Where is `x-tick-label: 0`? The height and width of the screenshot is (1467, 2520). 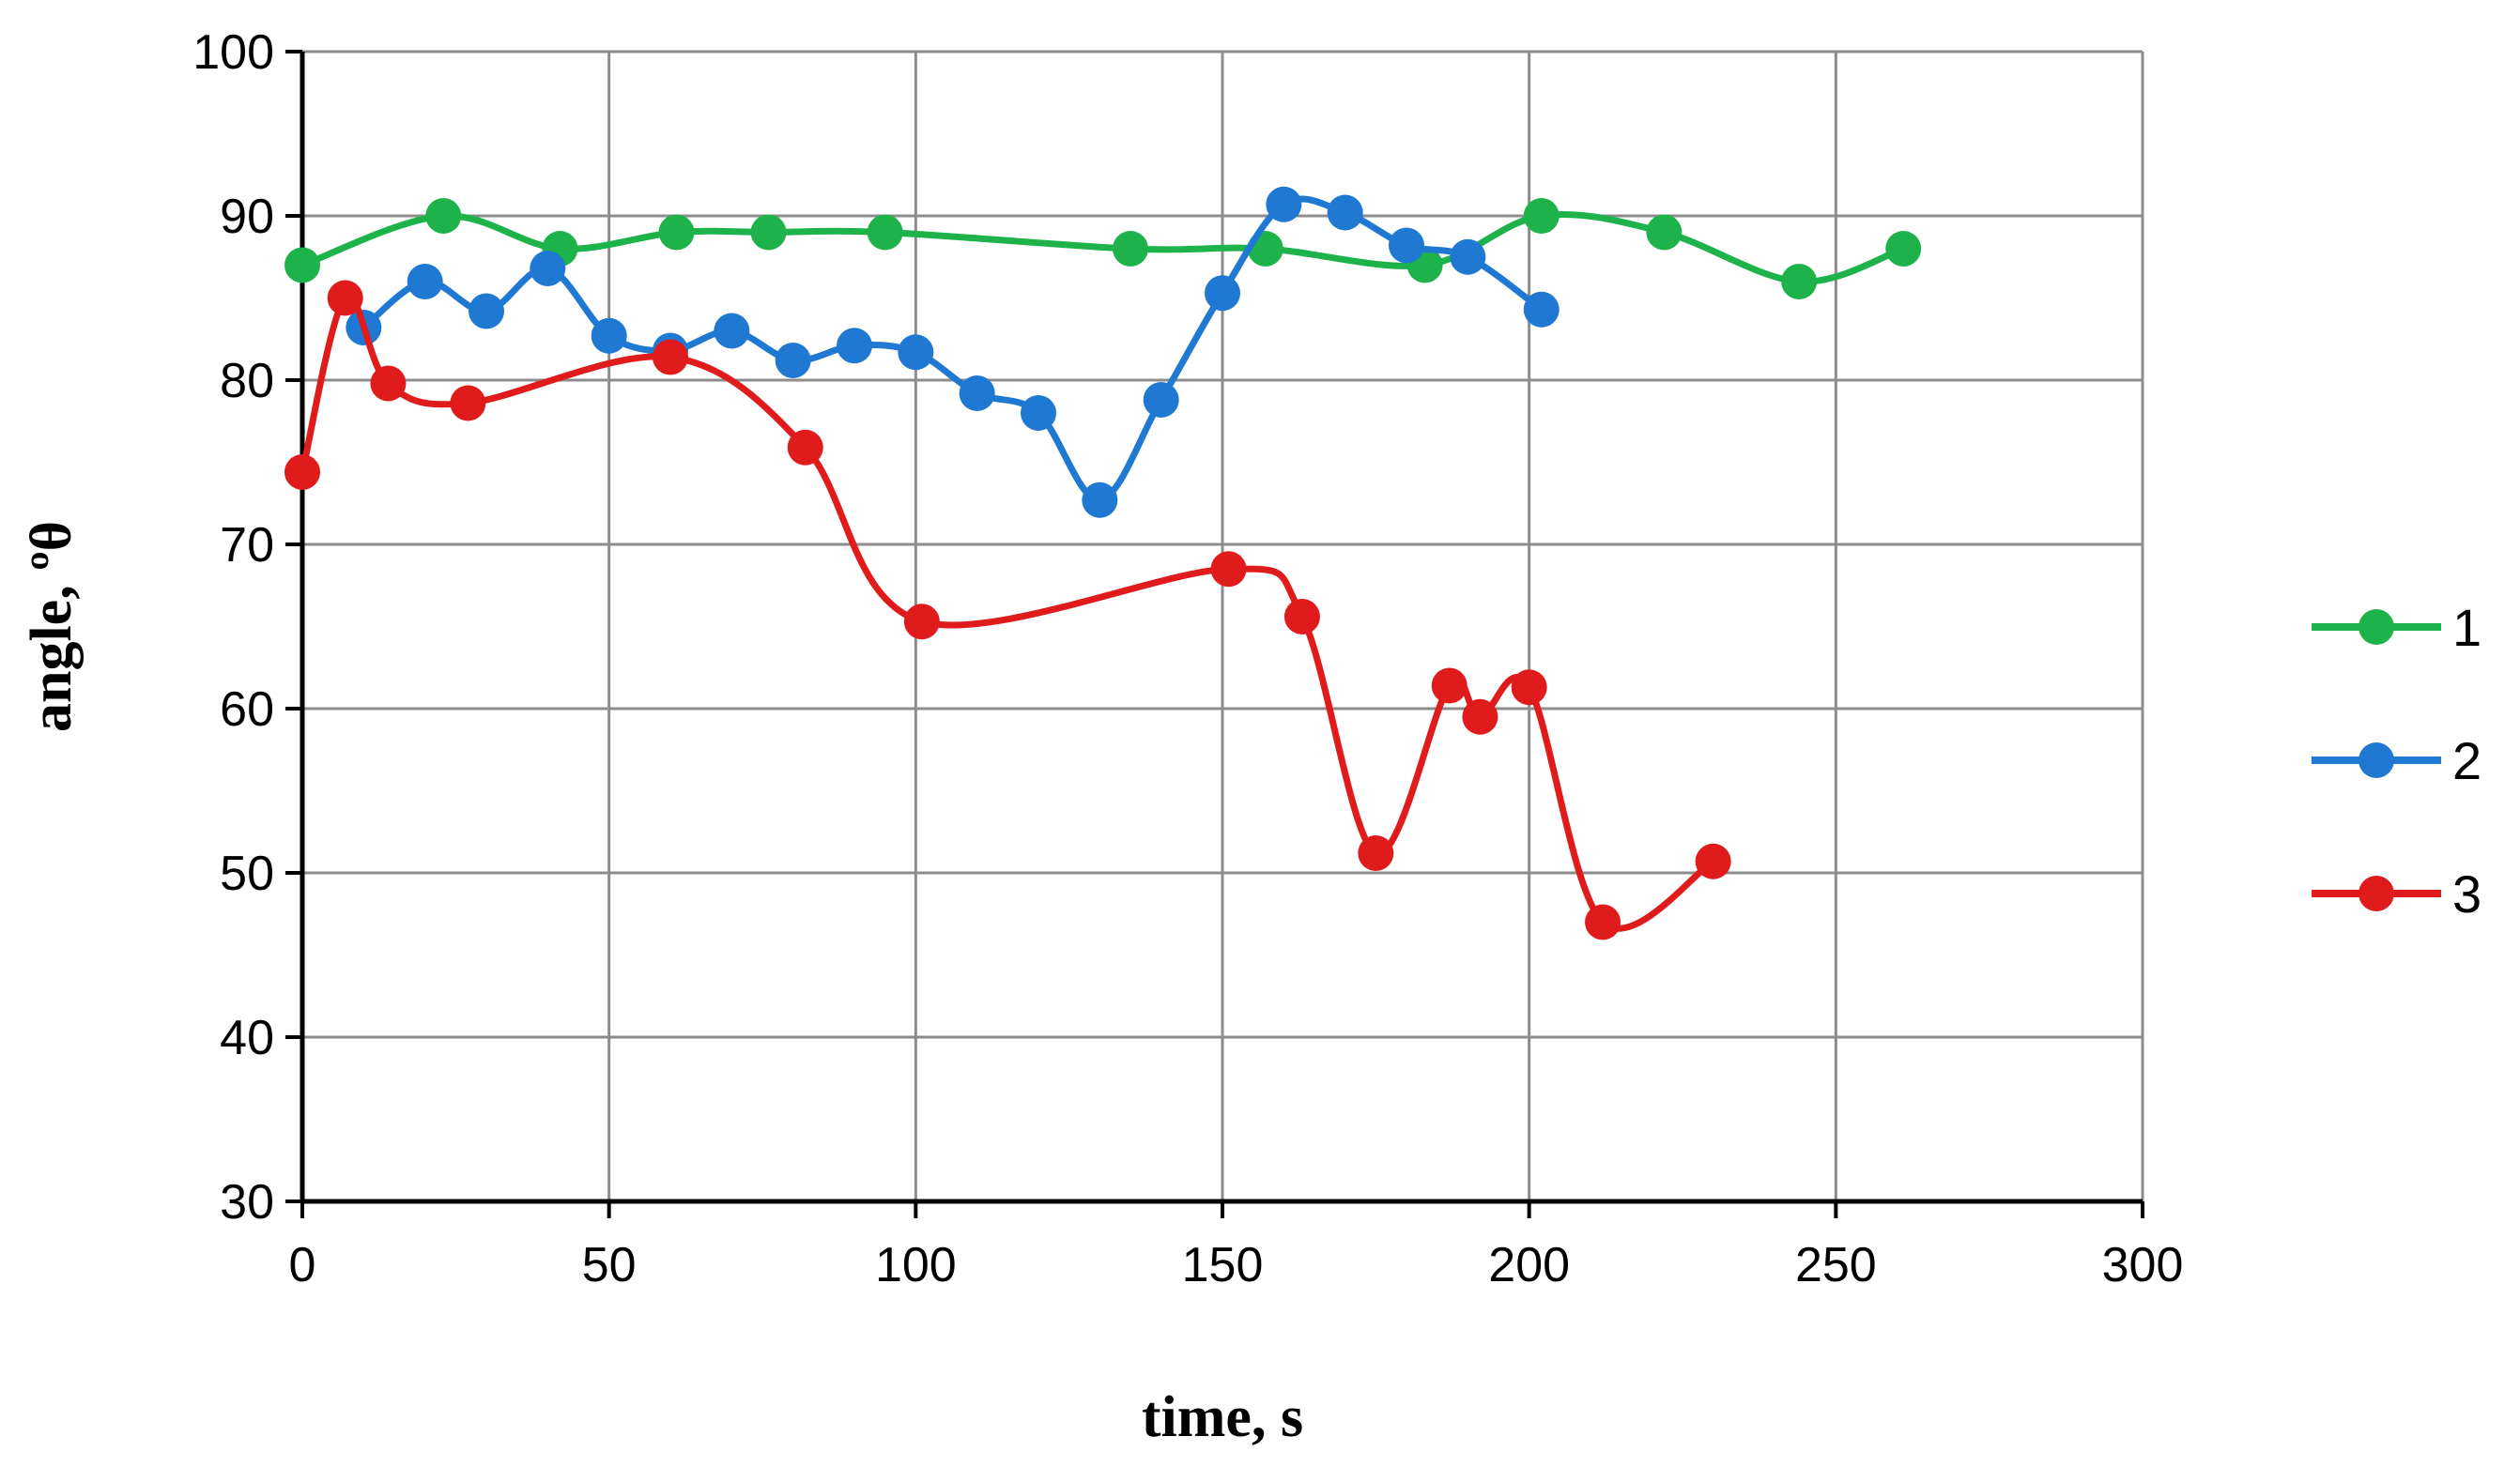 x-tick-label: 0 is located at coordinates (302, 1265).